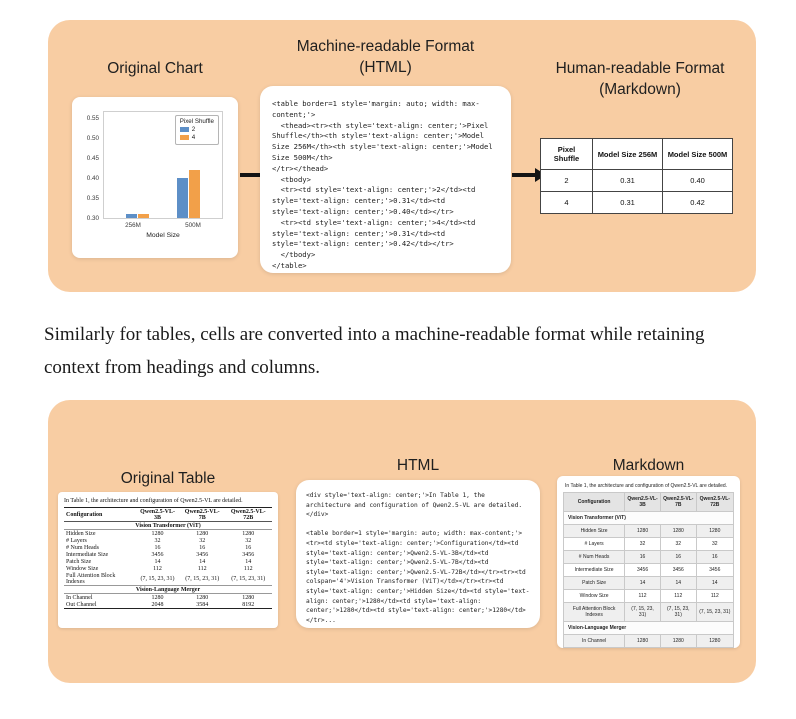 The height and width of the screenshot is (719, 796). What do you see at coordinates (131, 216) in the screenshot?
I see `bar-2-256M` at bounding box center [131, 216].